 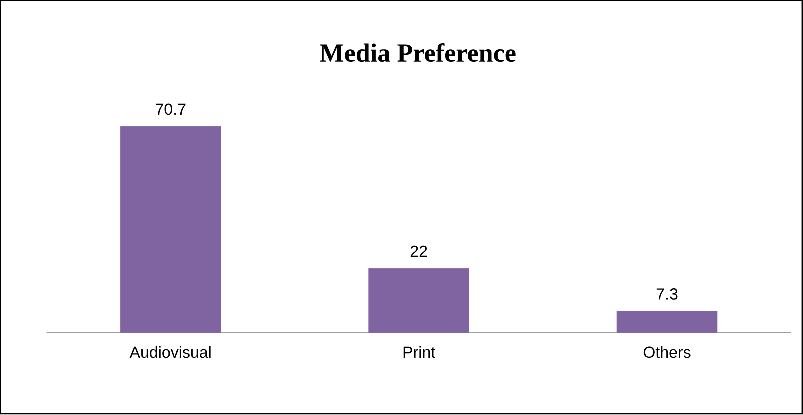 I want to click on data-label: 70.7, so click(x=171, y=110).